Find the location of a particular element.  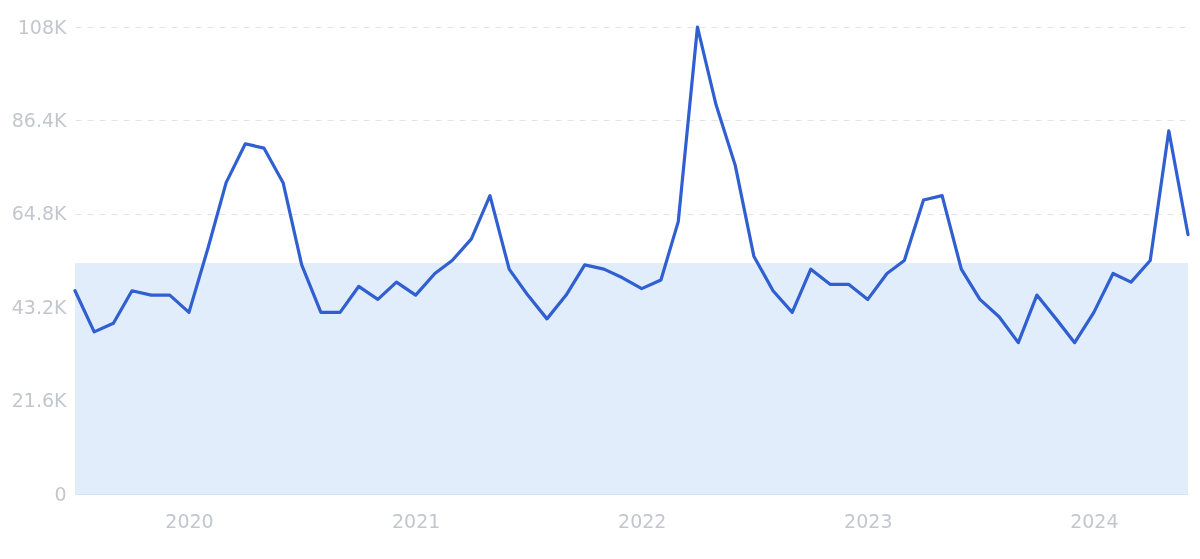

y-tick-label: 64.8K is located at coordinates (39, 213).